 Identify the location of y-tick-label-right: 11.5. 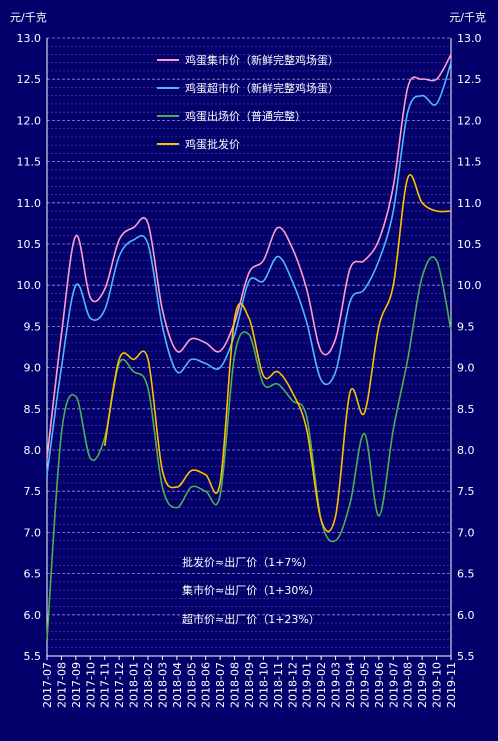
(469, 162).